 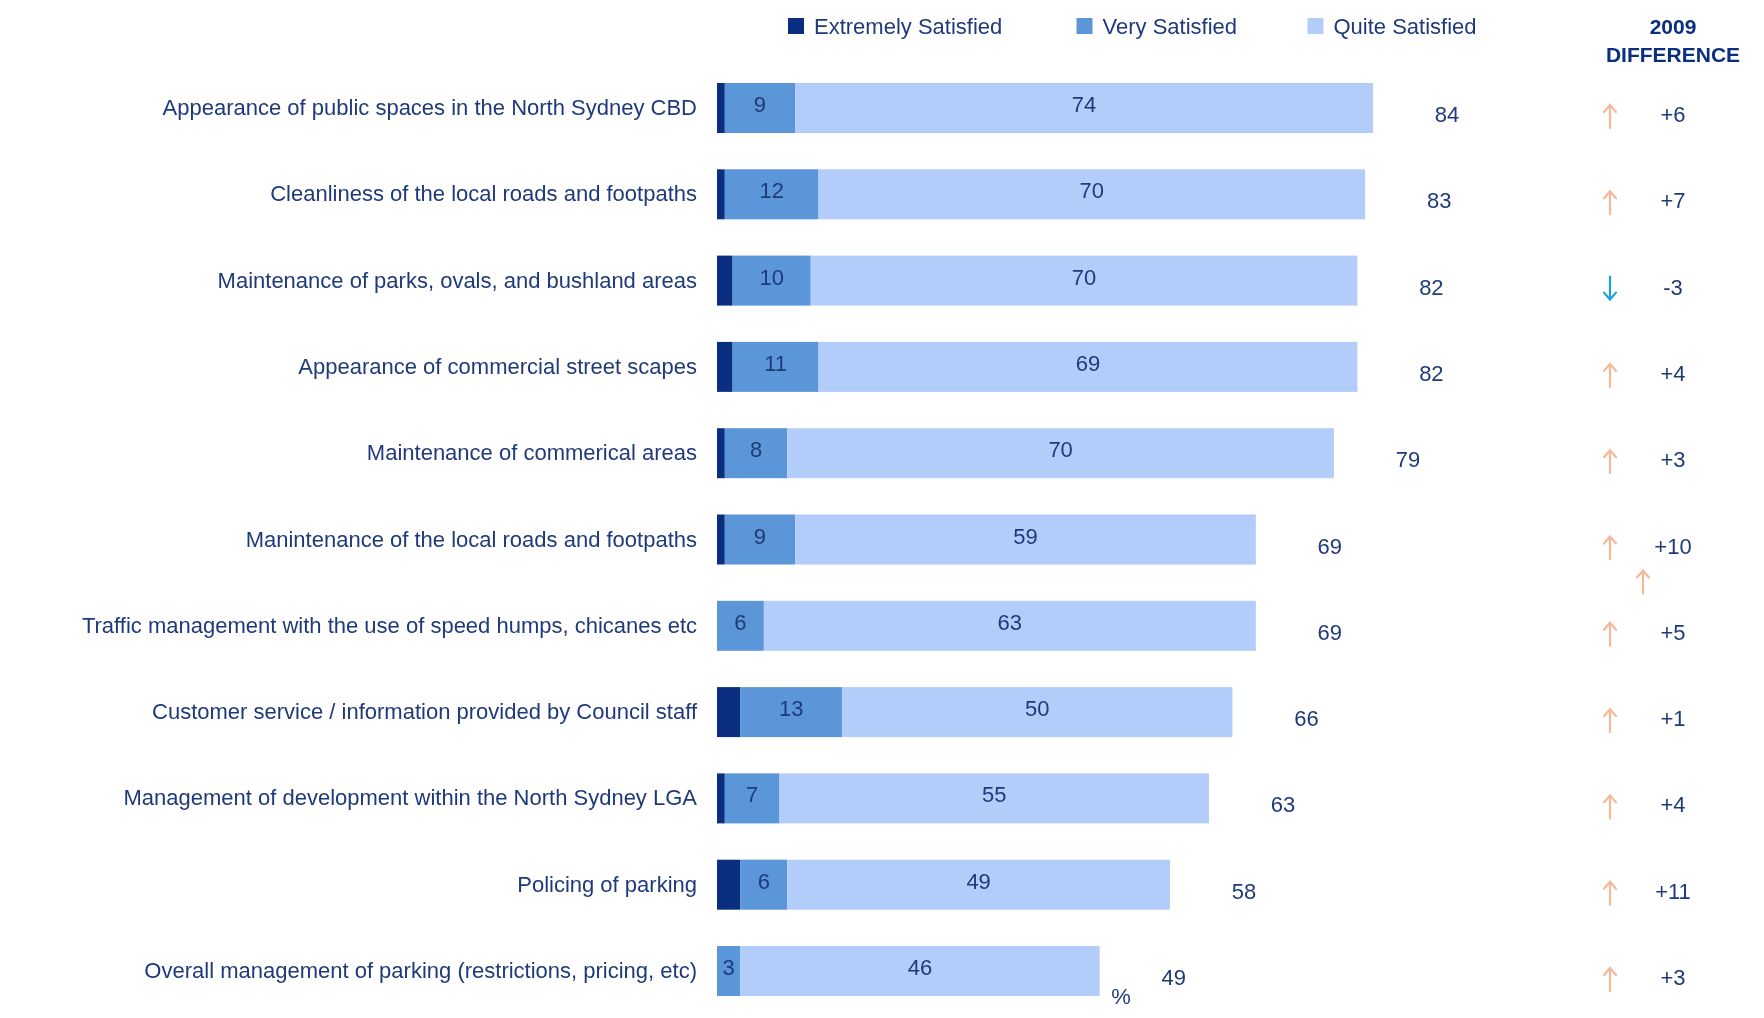 What do you see at coordinates (1673, 287) in the screenshot?
I see `text: -3` at bounding box center [1673, 287].